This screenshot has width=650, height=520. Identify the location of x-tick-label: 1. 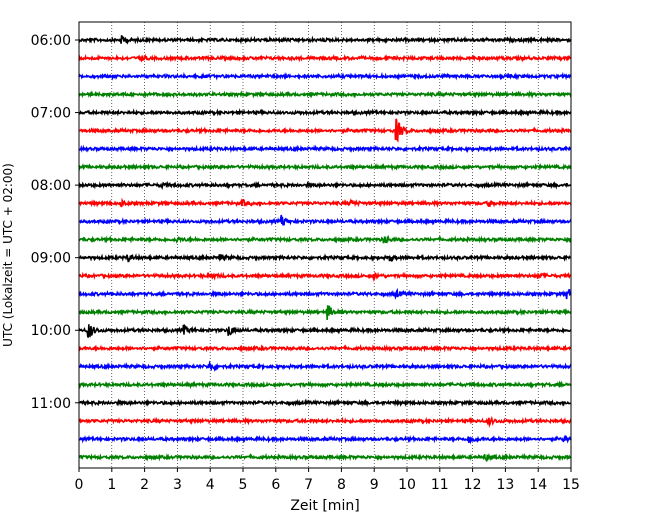
(111, 485).